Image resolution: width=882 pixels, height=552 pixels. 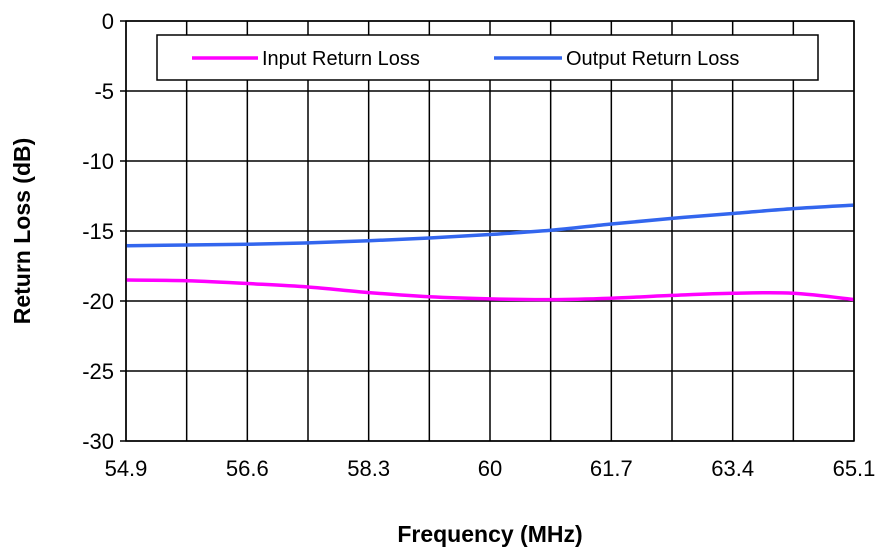 I want to click on legend-label-output-return-loss: Output Return Loss, so click(x=652, y=59).